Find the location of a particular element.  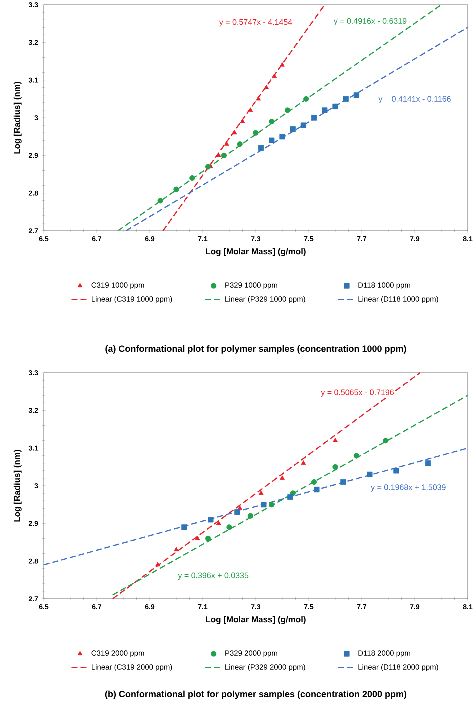

annotation: y = 0.1968x + 1.5039 is located at coordinates (408, 488).